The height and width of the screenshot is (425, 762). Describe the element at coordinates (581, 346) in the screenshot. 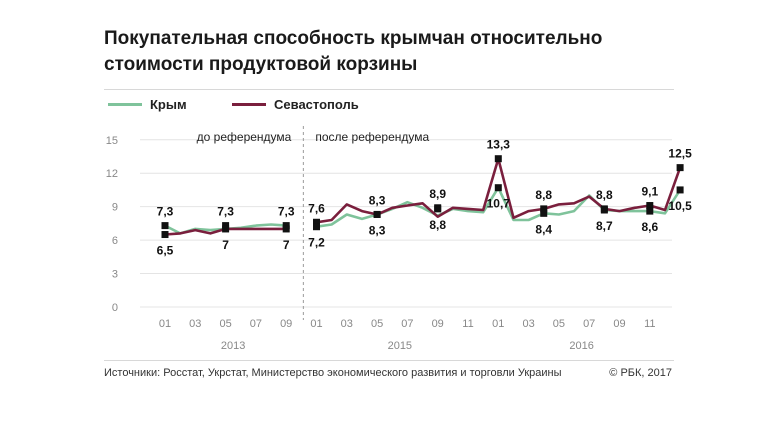

I see `year-label: 2016` at that location.